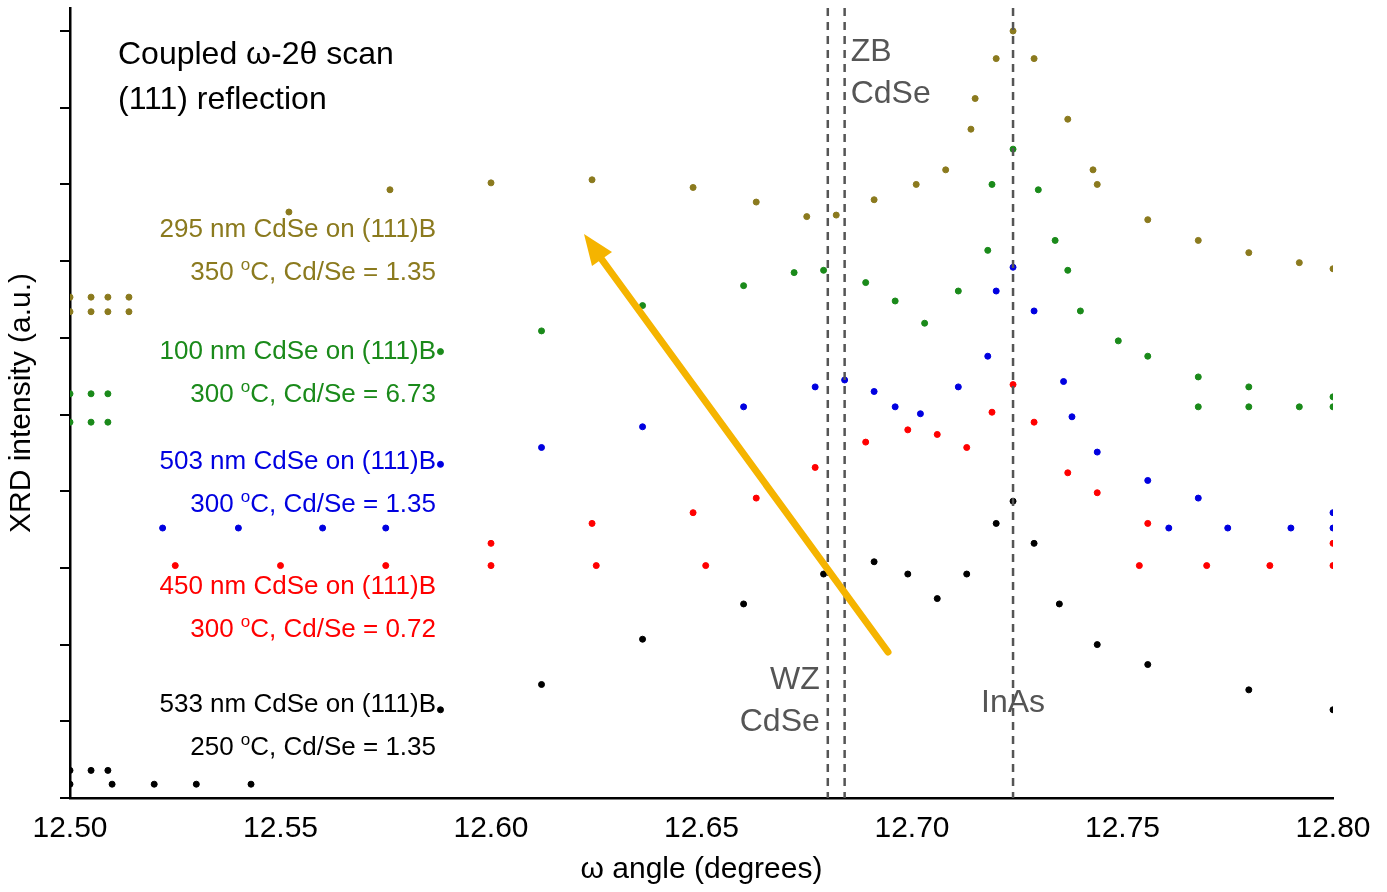 Image resolution: width=1387 pixels, height=892 pixels. What do you see at coordinates (256, 75) in the screenshot?
I see `text: Coupled ω-2θ scan (111) reflection` at bounding box center [256, 75].